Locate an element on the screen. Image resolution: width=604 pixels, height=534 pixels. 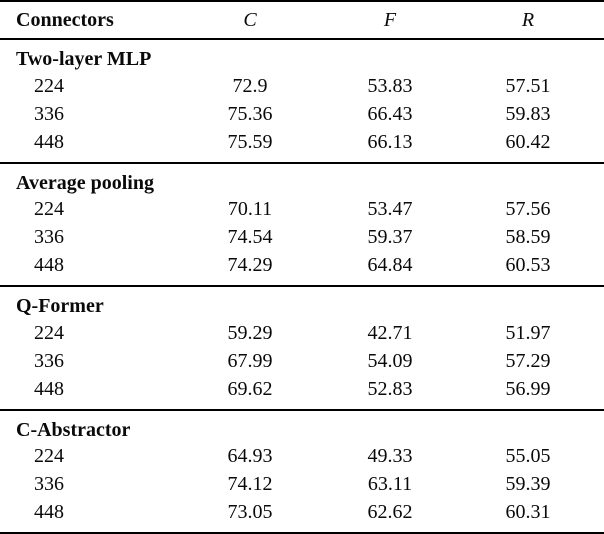
cell-value: 53.83 is located at coordinates (390, 85).